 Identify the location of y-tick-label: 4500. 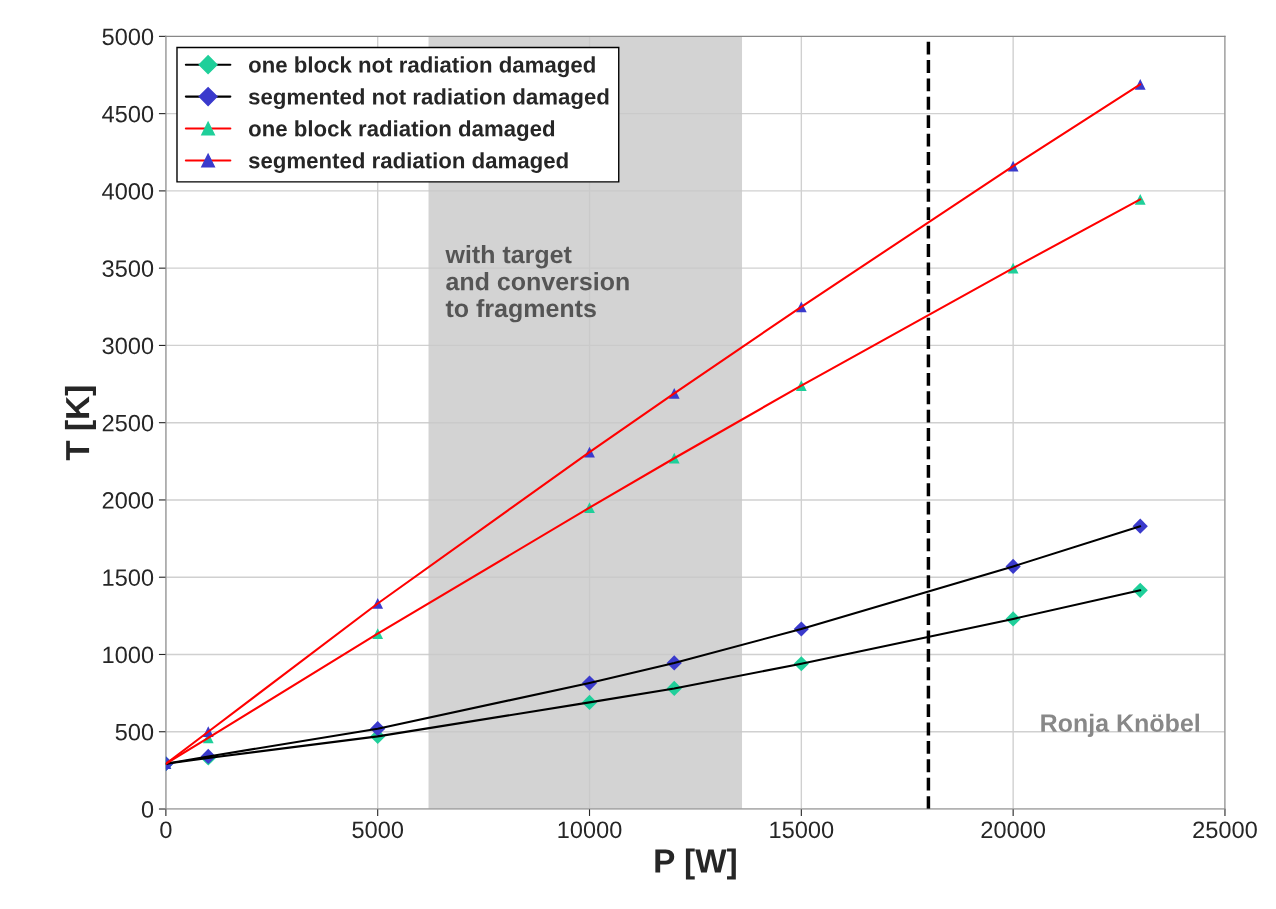
(128, 114).